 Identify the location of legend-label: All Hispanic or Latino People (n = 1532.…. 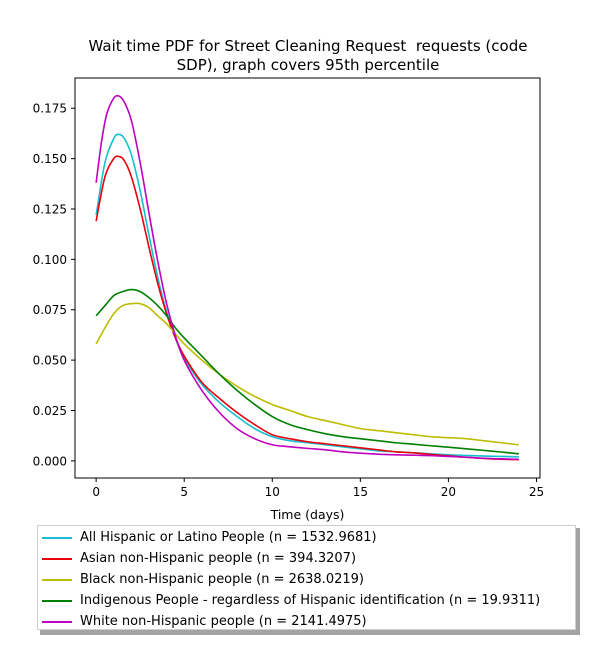
(228, 537).